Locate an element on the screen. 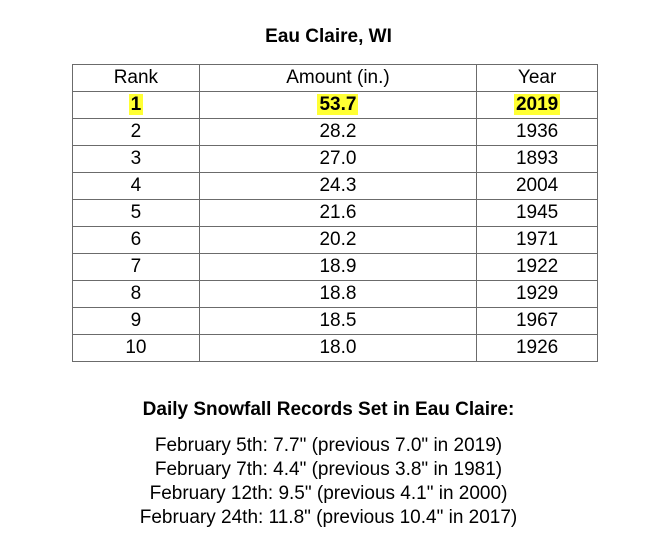 This screenshot has height=554, width=657. amount-cell: 18.8 is located at coordinates (338, 294).